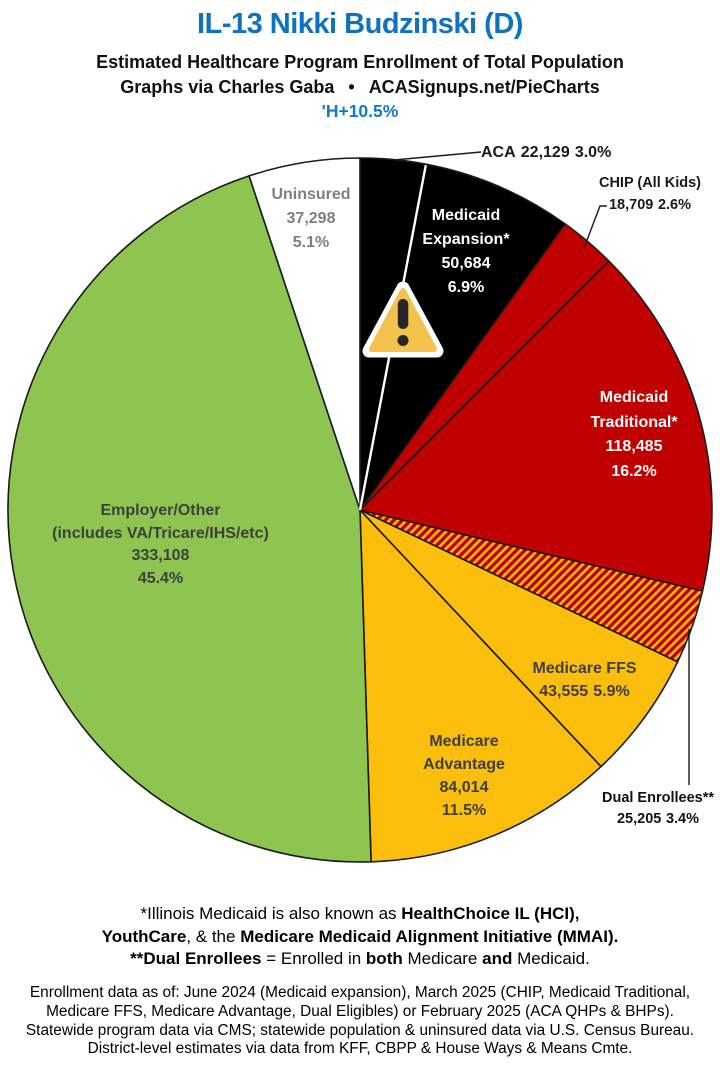 This screenshot has width=720, height=1070. Describe the element at coordinates (464, 810) in the screenshot. I see `slice-pct: 11.5%` at that location.